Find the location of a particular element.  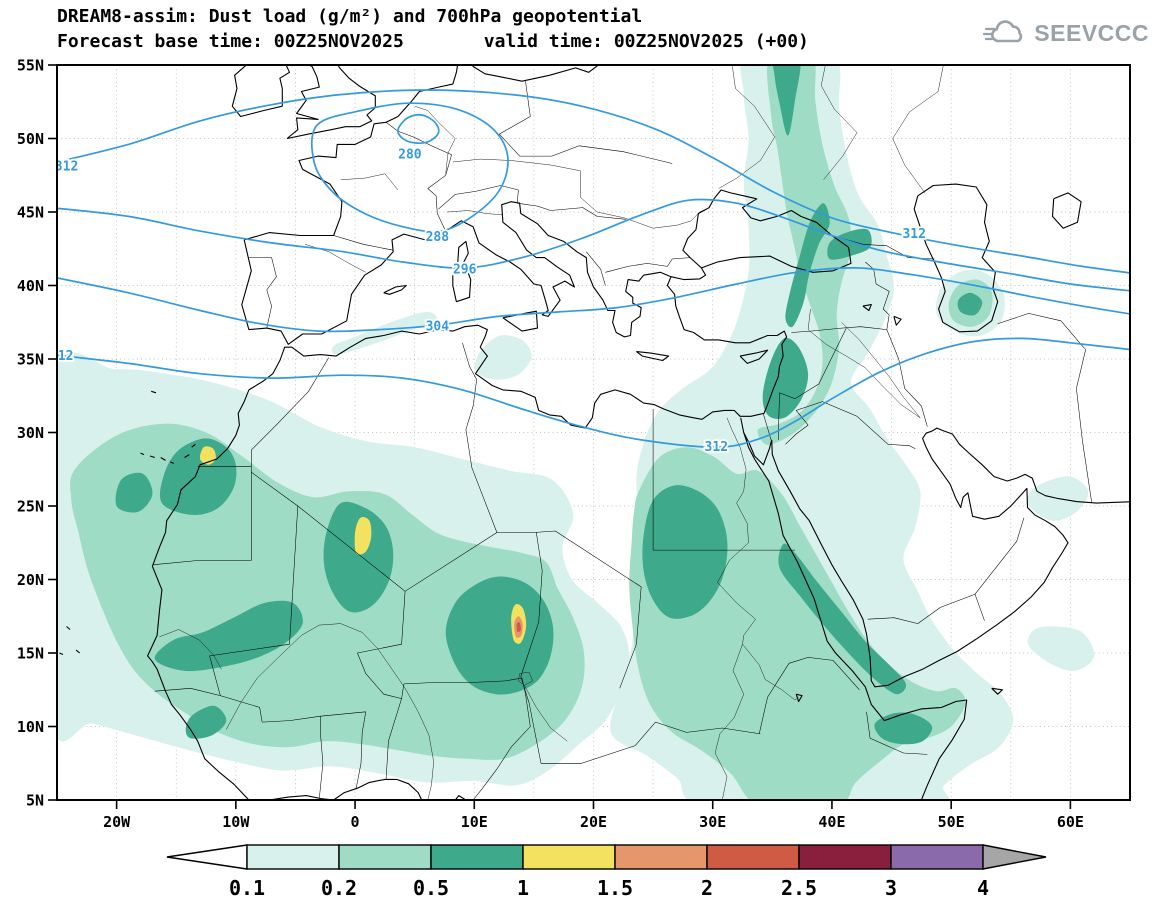

colorbar-arrow-left is located at coordinates (207, 857).